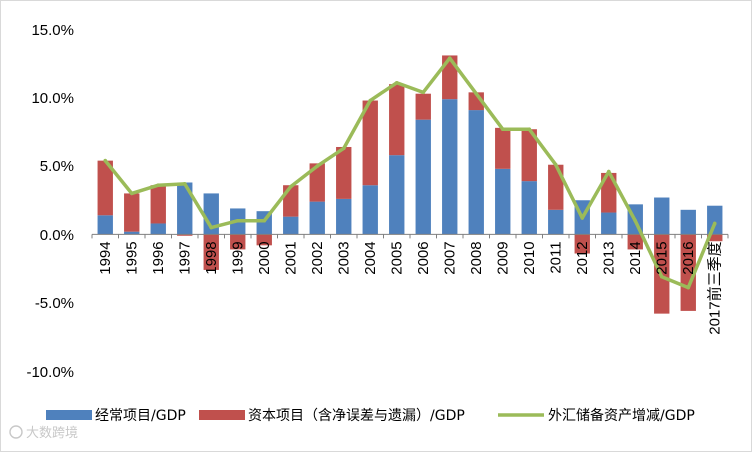  Describe the element at coordinates (52, 30) in the screenshot. I see `y-tick-label: 15.0%` at that location.